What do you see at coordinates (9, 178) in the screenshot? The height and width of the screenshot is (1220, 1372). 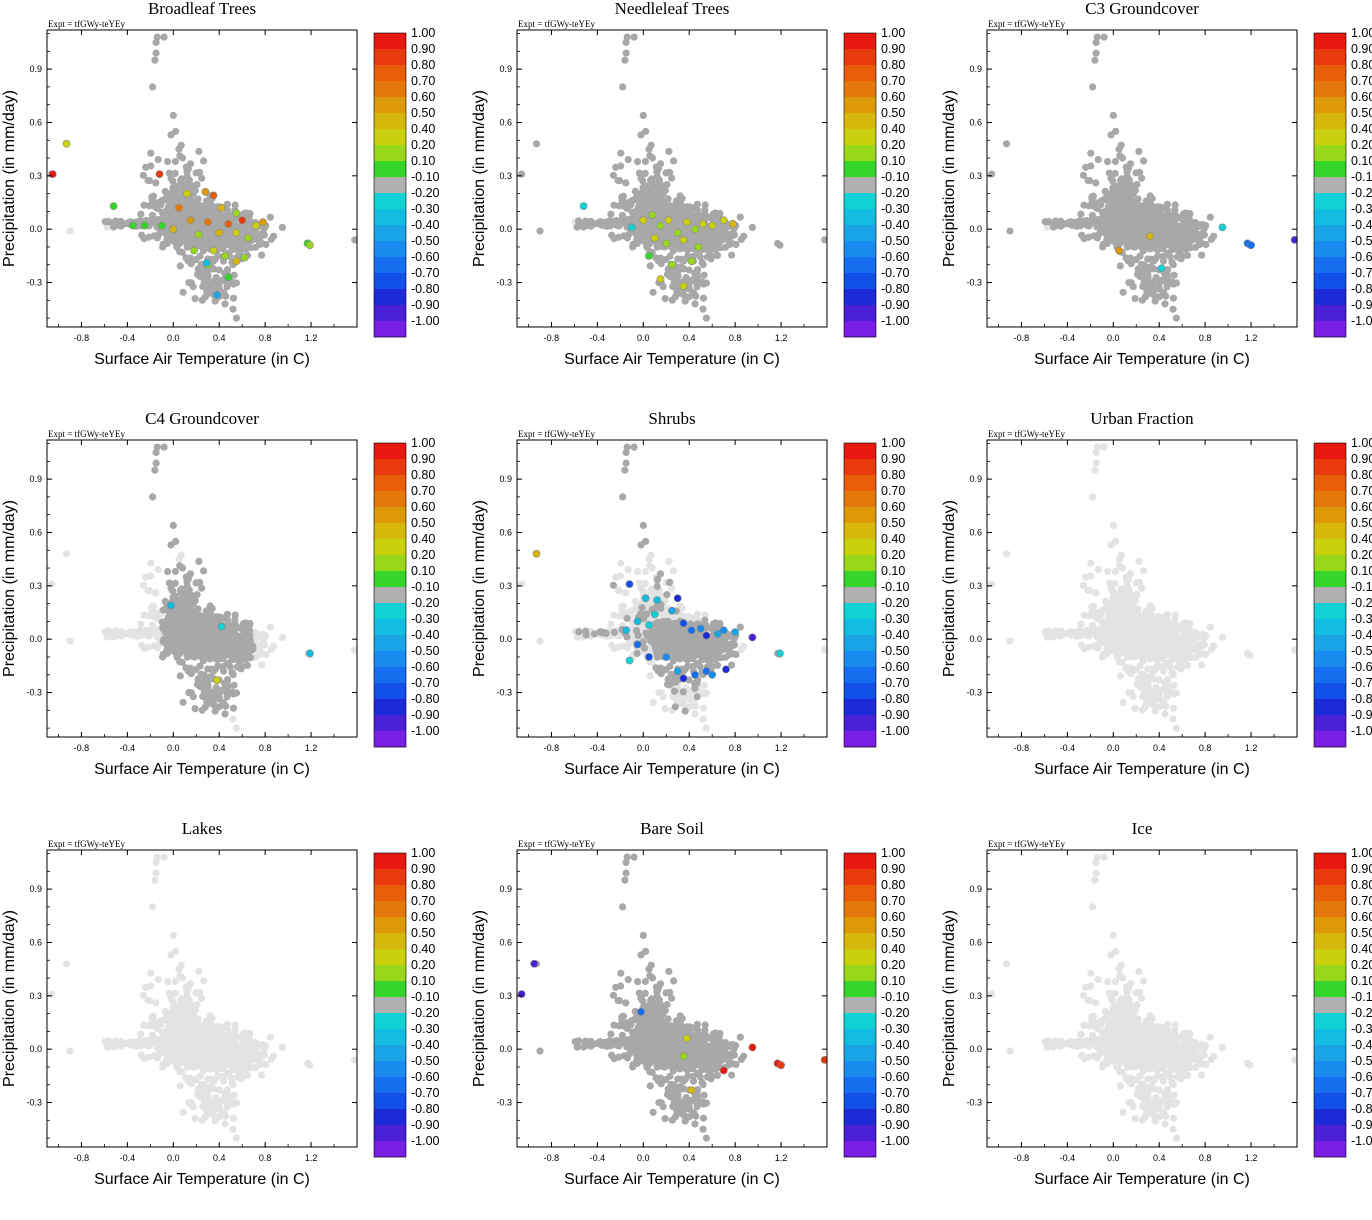 I see `y-axis-label: Precipitation (in mm/day)` at bounding box center [9, 178].